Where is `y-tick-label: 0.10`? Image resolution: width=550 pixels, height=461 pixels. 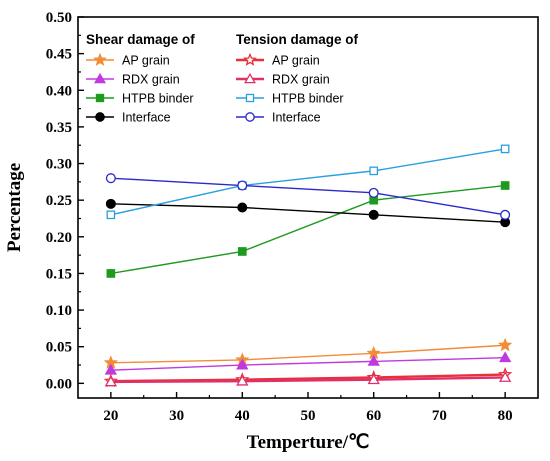 y-tick-label: 0.10 is located at coordinates (59, 311).